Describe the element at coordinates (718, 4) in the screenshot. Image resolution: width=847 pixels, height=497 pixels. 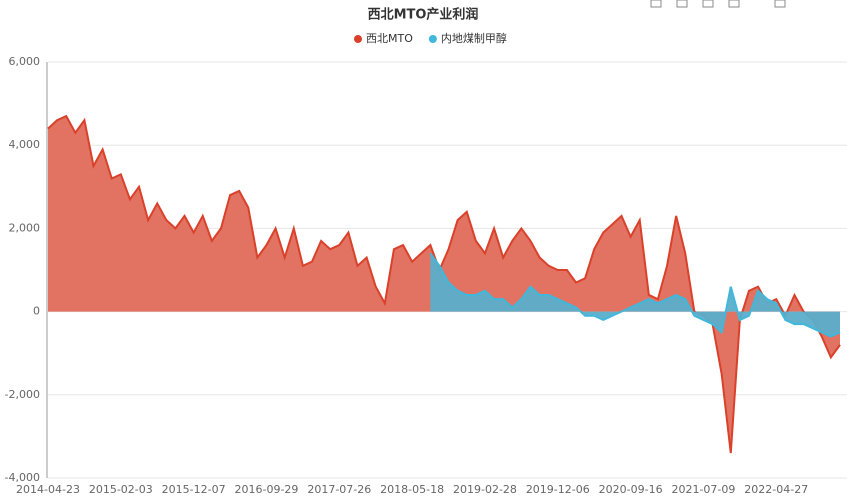
I see `toolbar` at that location.